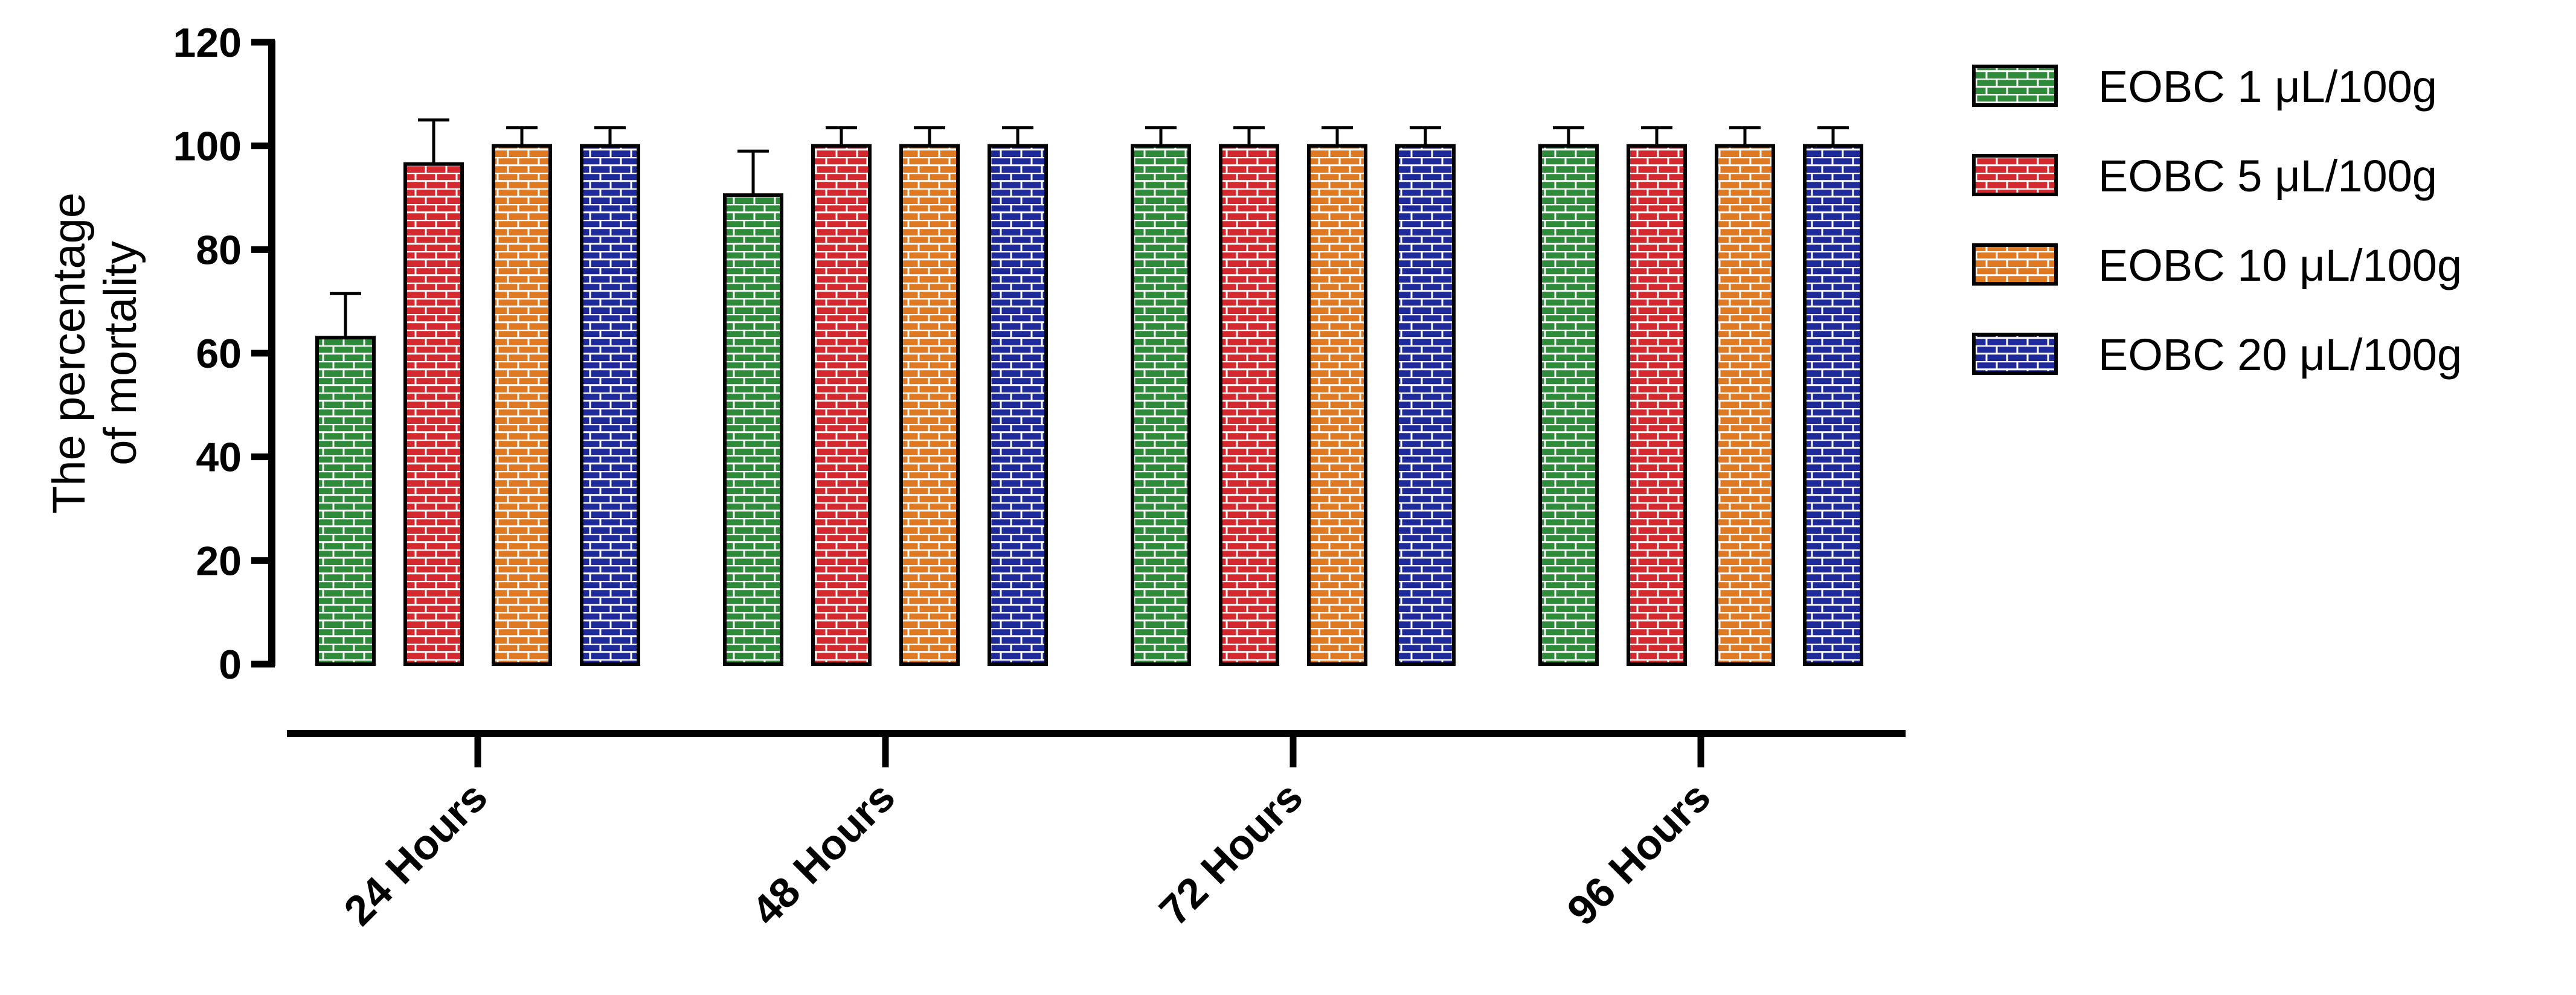 The height and width of the screenshot is (995, 2576). Describe the element at coordinates (219, 458) in the screenshot. I see `y-tick-label: 40` at that location.